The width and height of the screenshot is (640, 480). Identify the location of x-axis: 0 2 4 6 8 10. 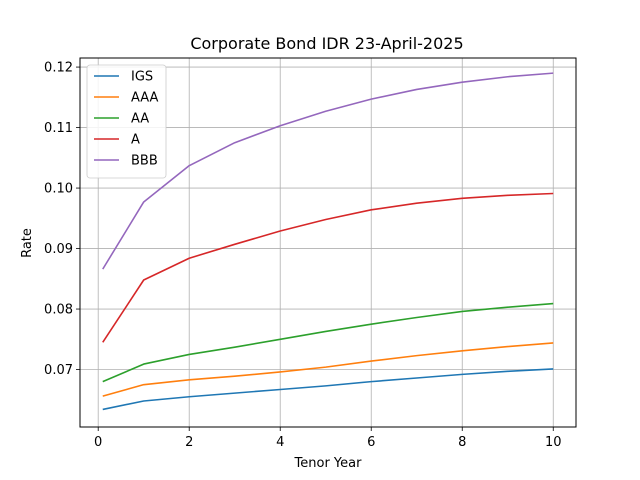
(328, 438).